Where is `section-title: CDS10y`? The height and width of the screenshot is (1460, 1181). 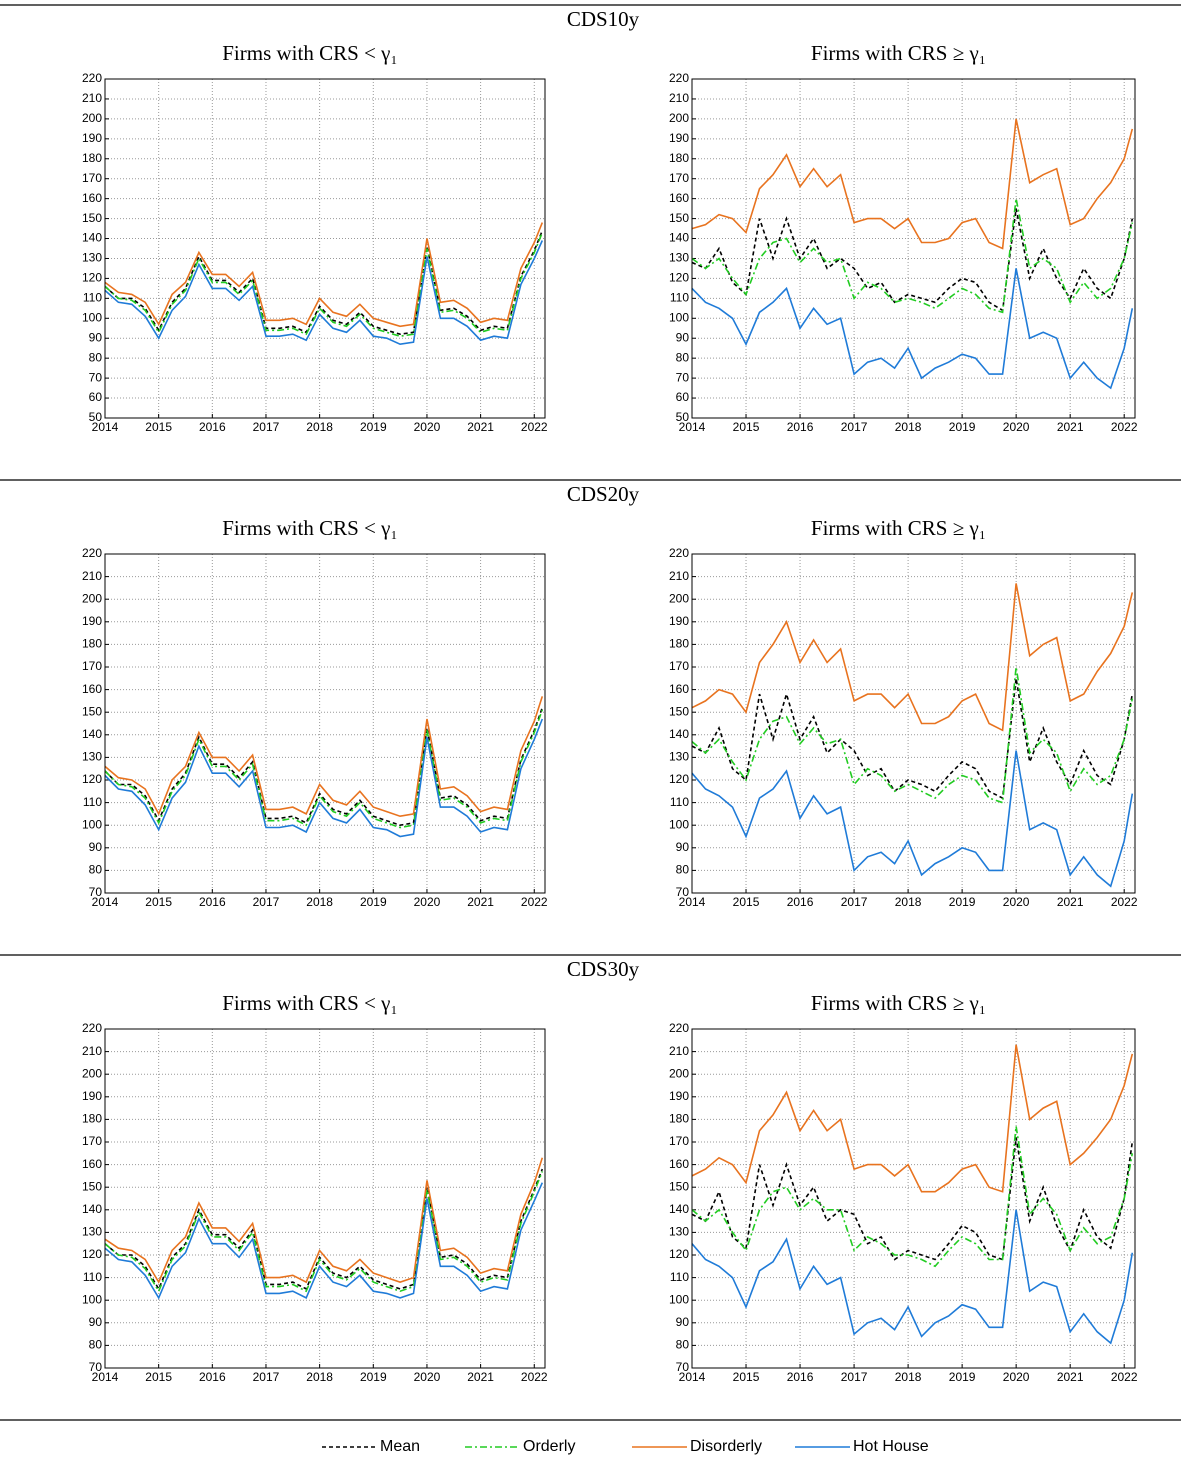
section-title: CDS10y is located at coordinates (603, 19).